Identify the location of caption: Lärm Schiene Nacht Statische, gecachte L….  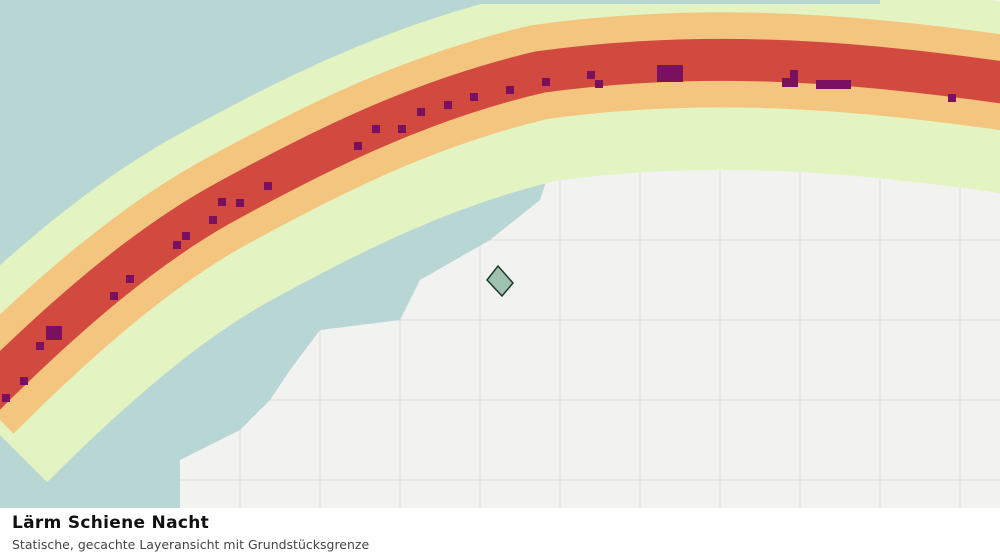
(500, 534).